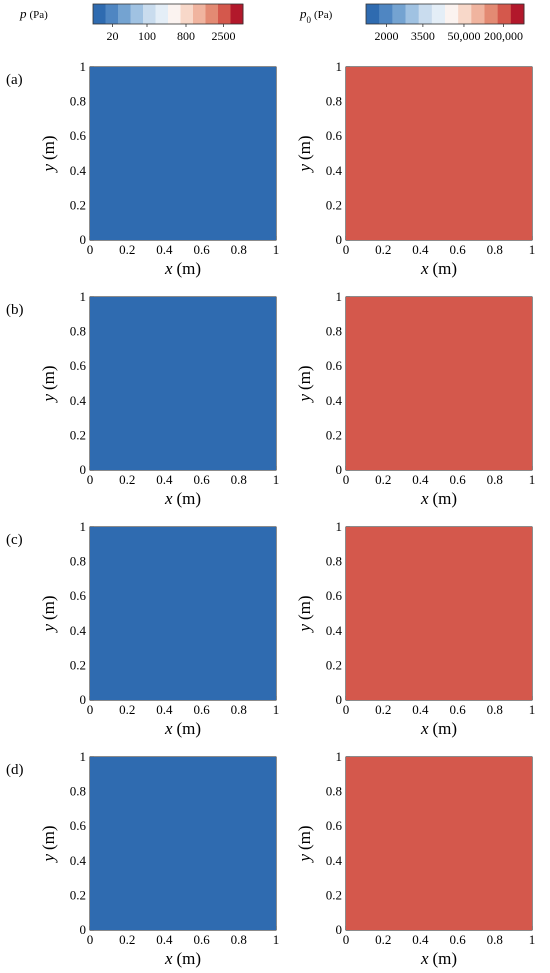 The height and width of the screenshot is (973, 550). What do you see at coordinates (113, 36) in the screenshot?
I see `colorbar-tick-label: 20` at bounding box center [113, 36].